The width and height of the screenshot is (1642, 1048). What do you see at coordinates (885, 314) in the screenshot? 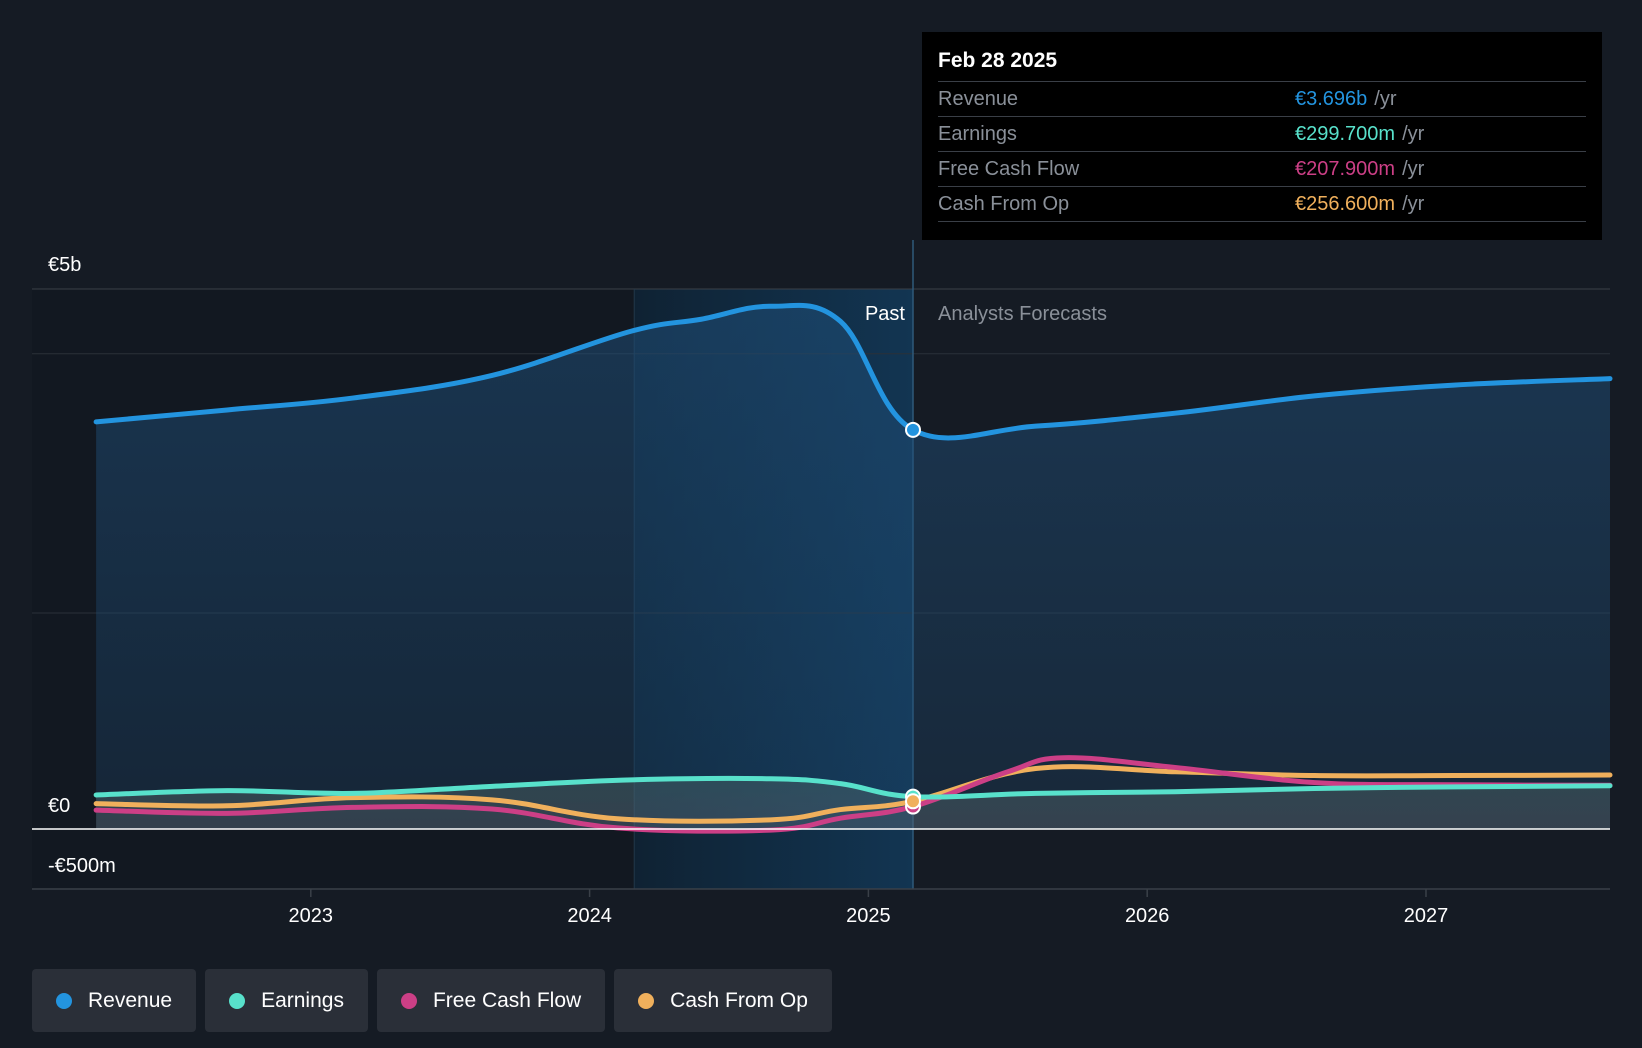
I see `past-label: Past` at bounding box center [885, 314].